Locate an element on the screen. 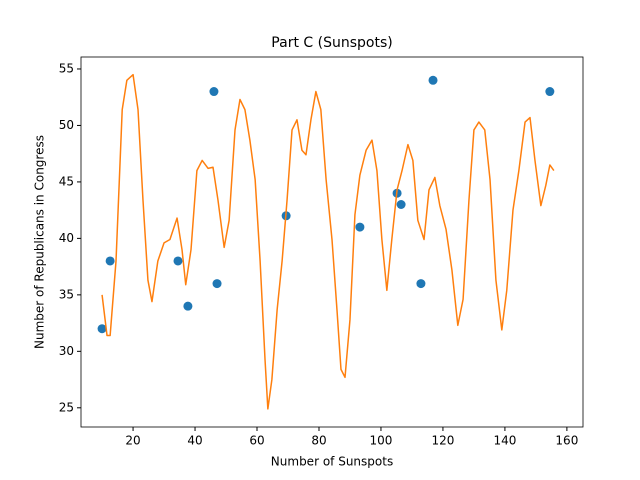 Image resolution: width=640 pixels, height=480 pixels. x-tick-label: 100 is located at coordinates (381, 441).